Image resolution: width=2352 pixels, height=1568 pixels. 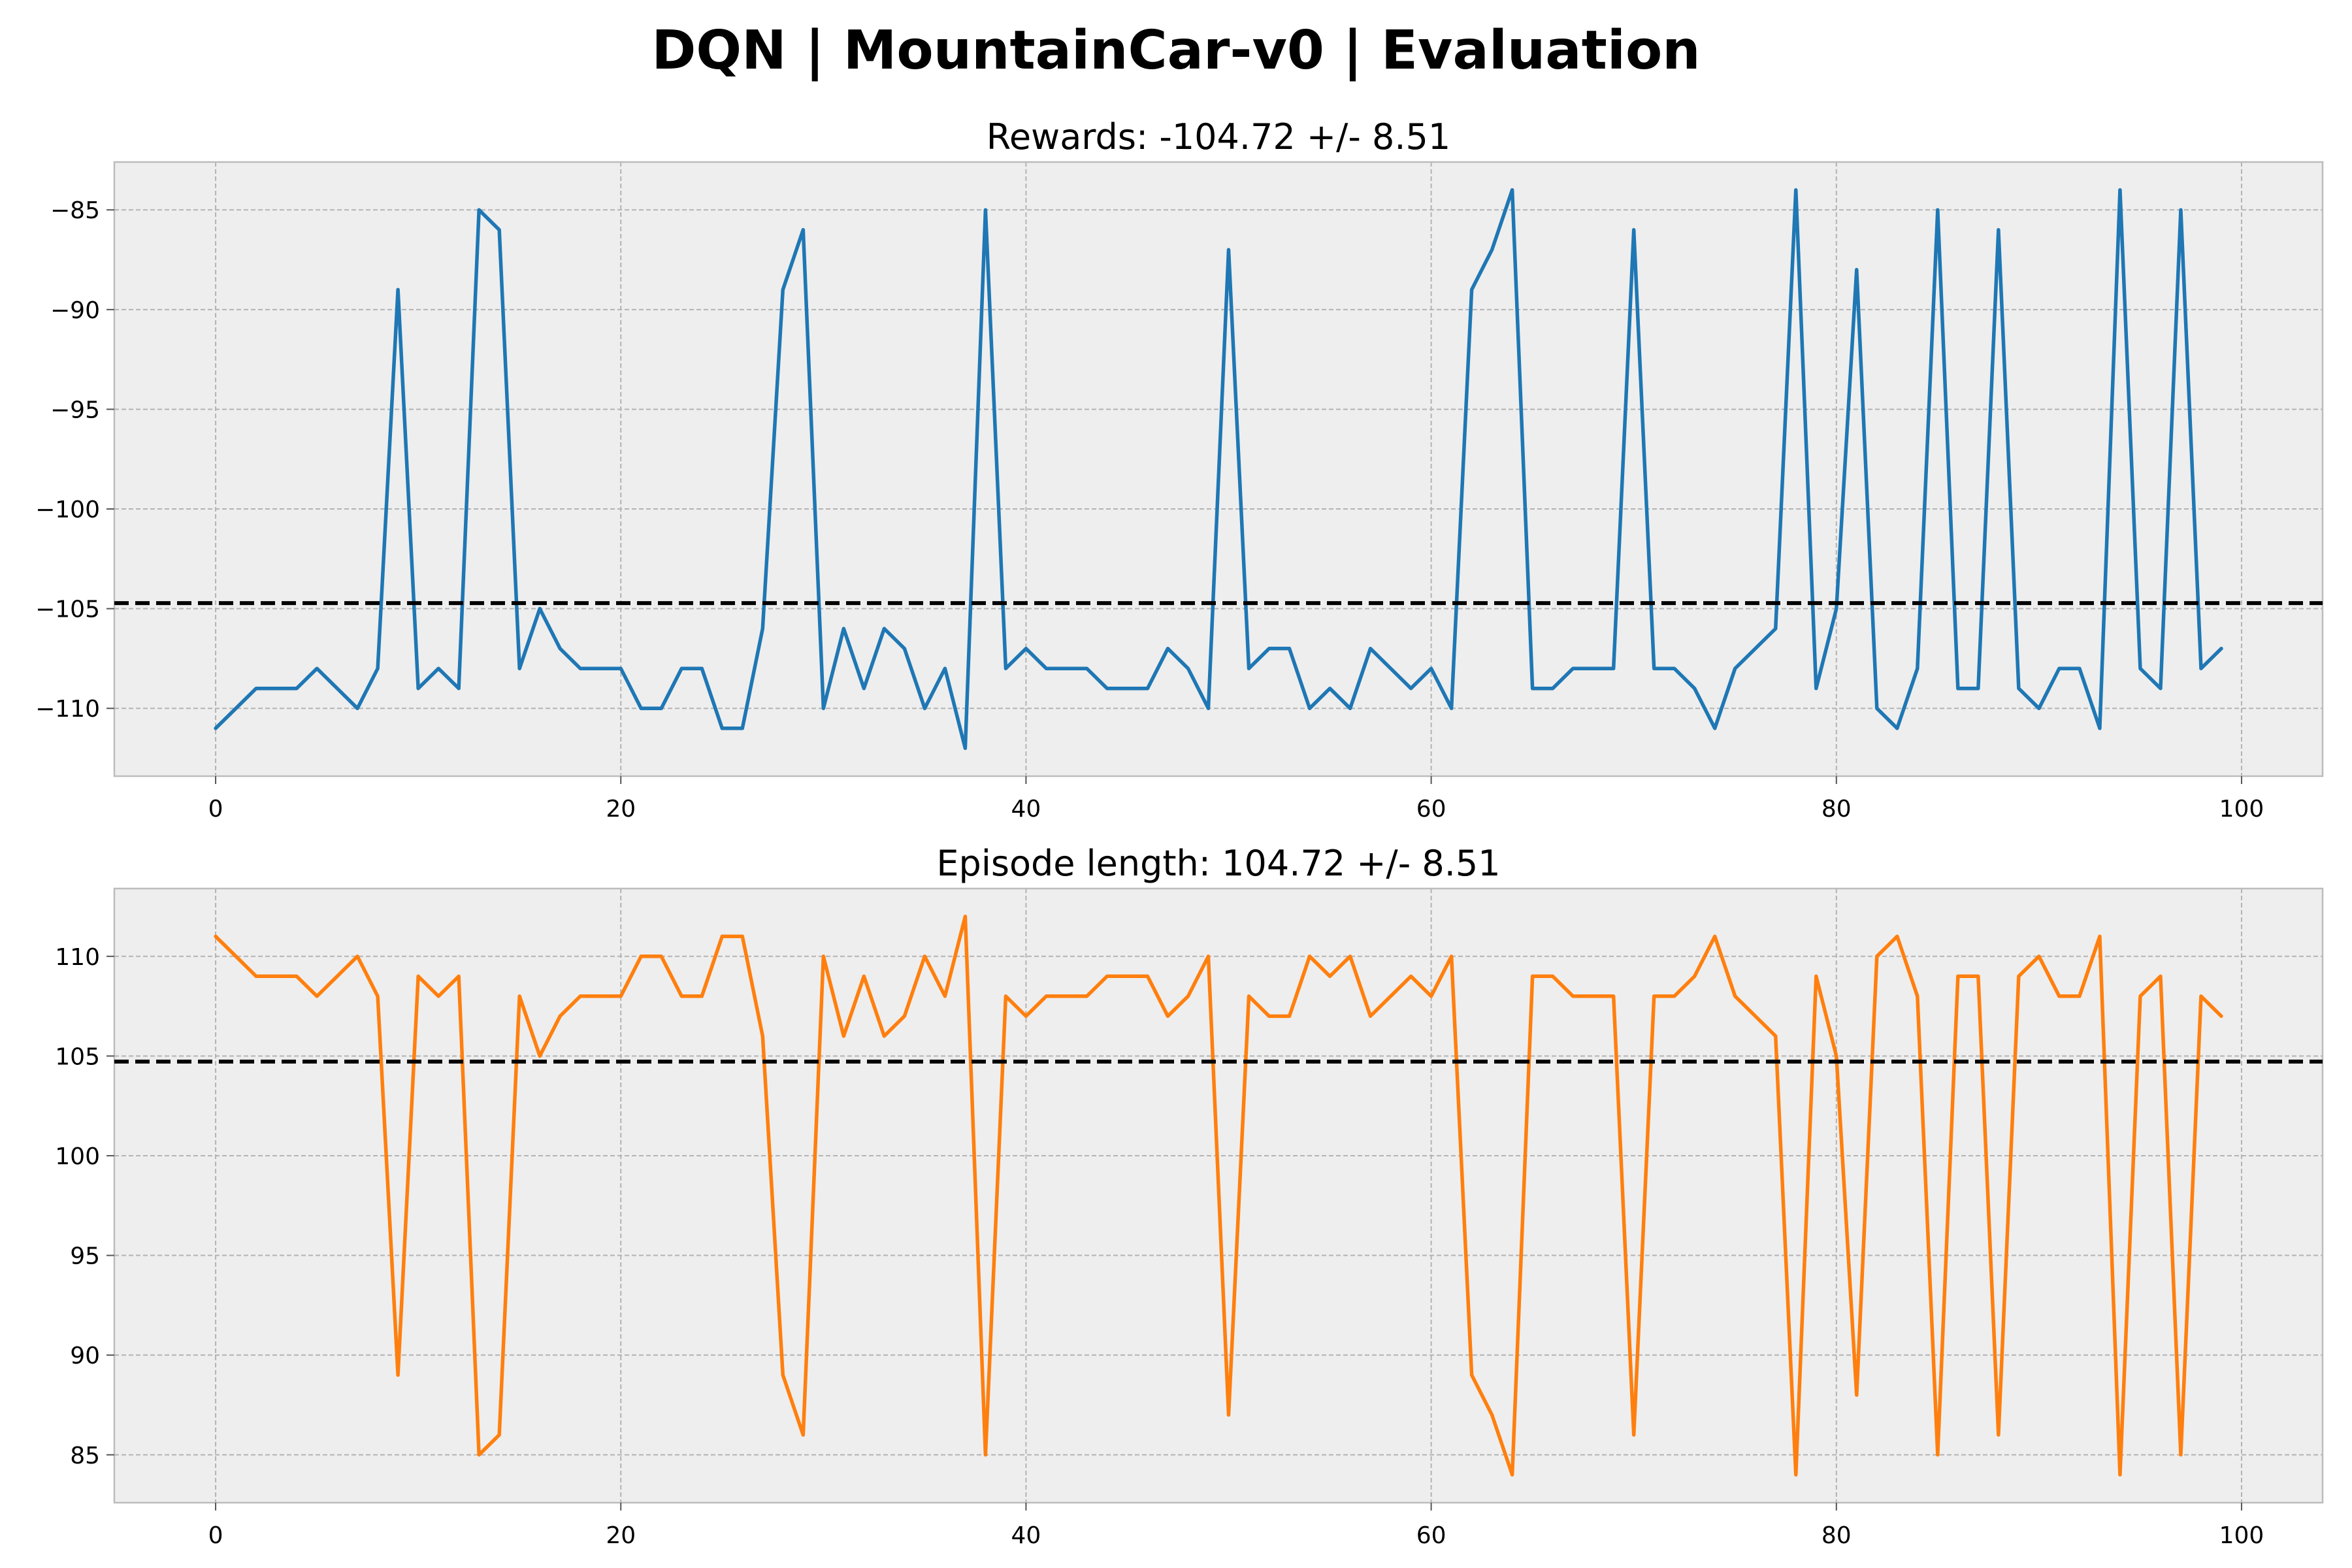 I want to click on y-tick-label: −85, so click(x=75, y=210).